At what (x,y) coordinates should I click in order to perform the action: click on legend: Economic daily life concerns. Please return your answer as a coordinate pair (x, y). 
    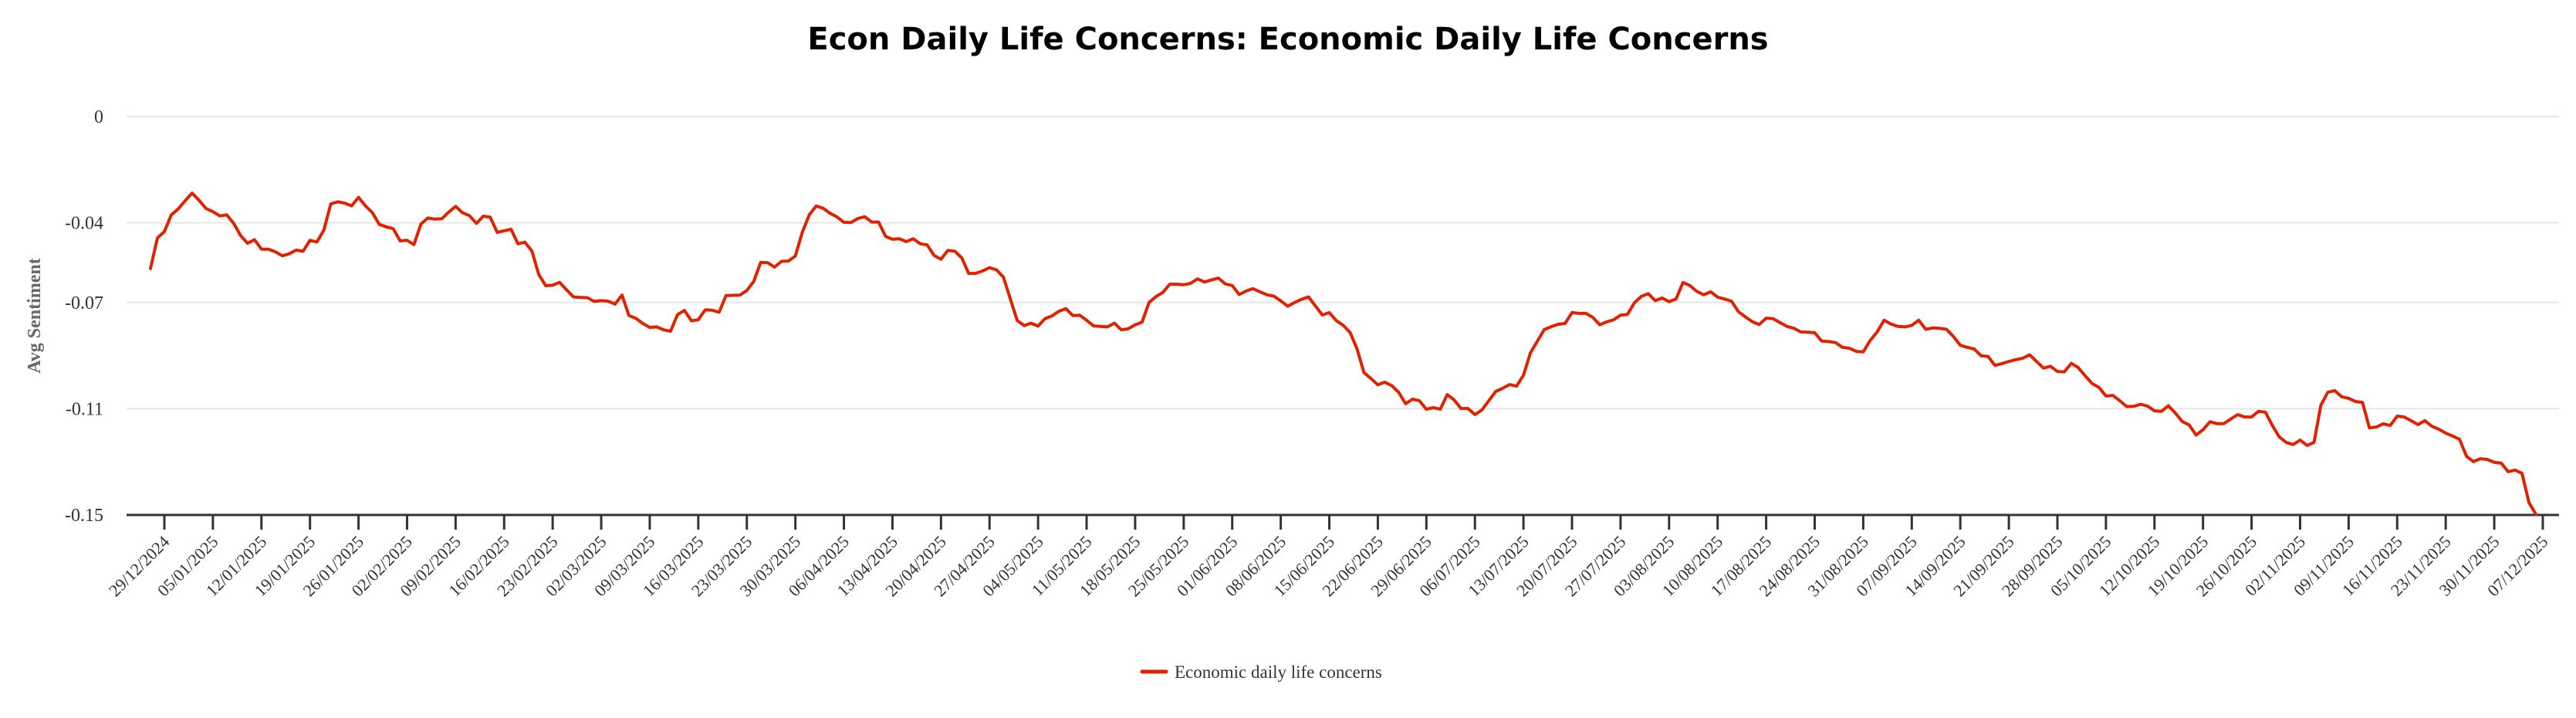
    Looking at the image, I should click on (1261, 672).